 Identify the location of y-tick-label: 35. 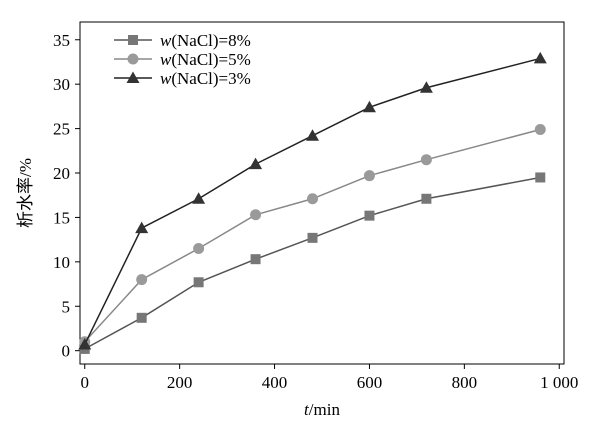
(61, 40).